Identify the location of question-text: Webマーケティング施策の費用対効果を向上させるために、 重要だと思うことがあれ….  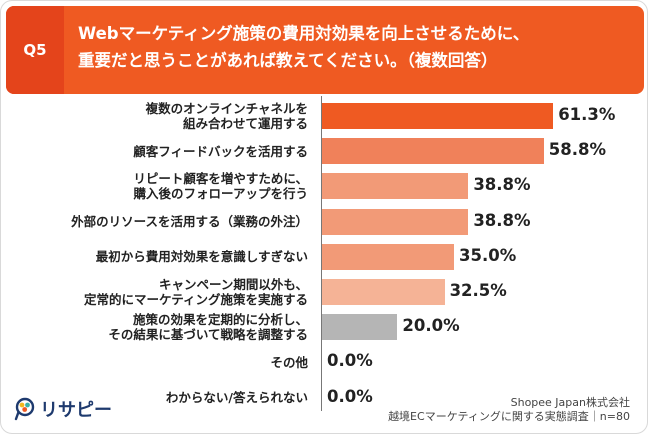
(304, 47).